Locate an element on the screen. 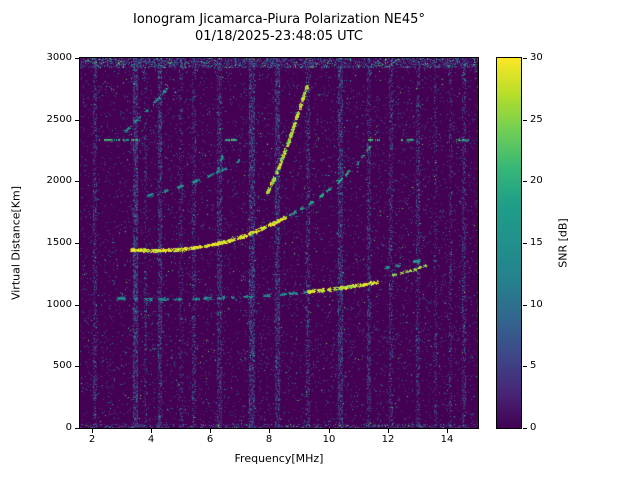  x-tick-label: 2 is located at coordinates (92, 439).